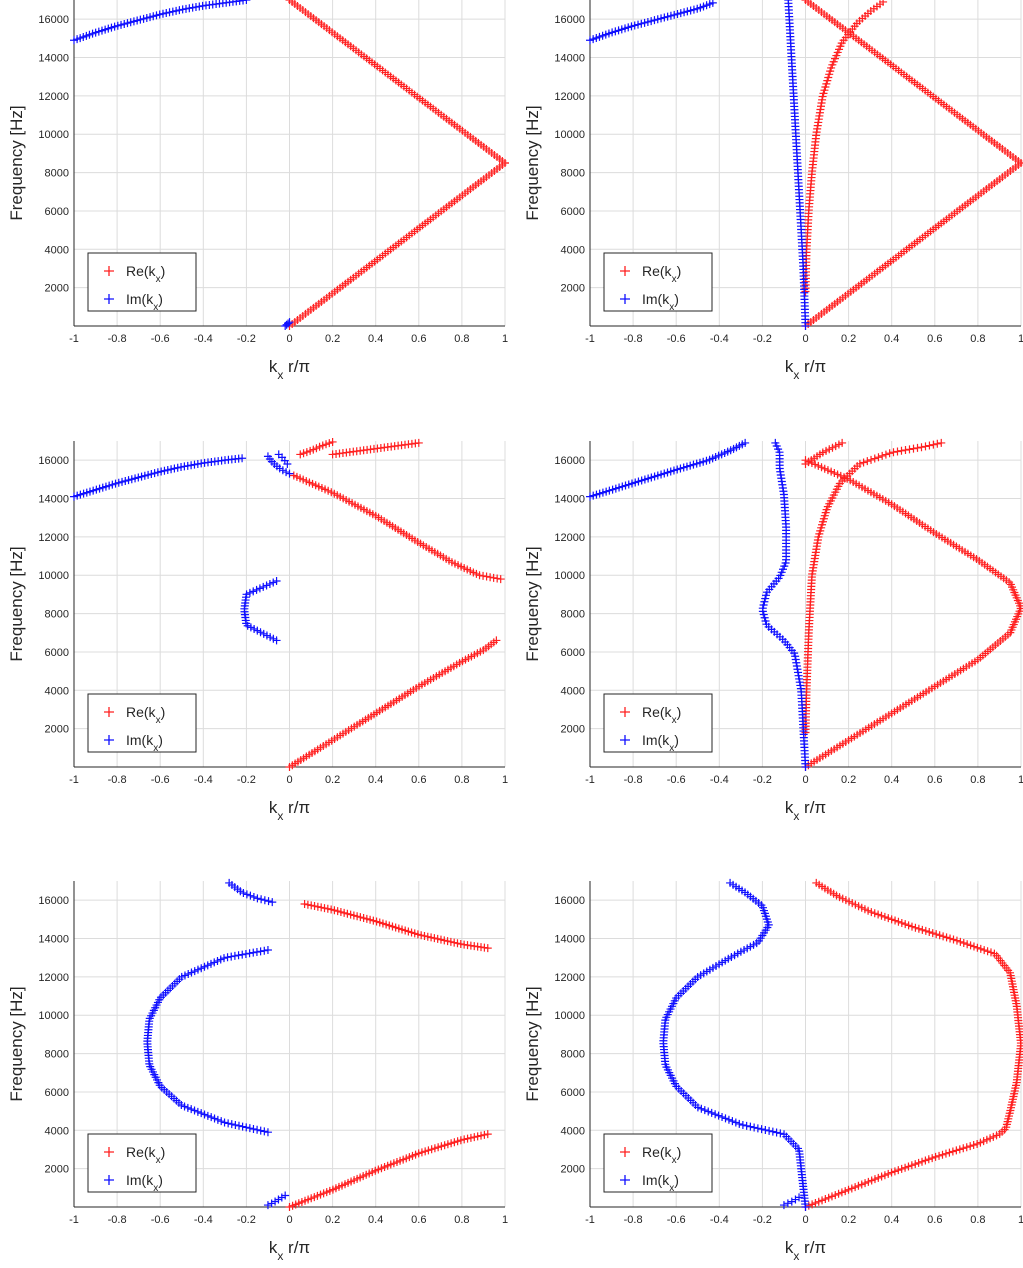 The height and width of the screenshot is (1268, 1023). I want to click on x-tick-label: 0.2, so click(332, 339).